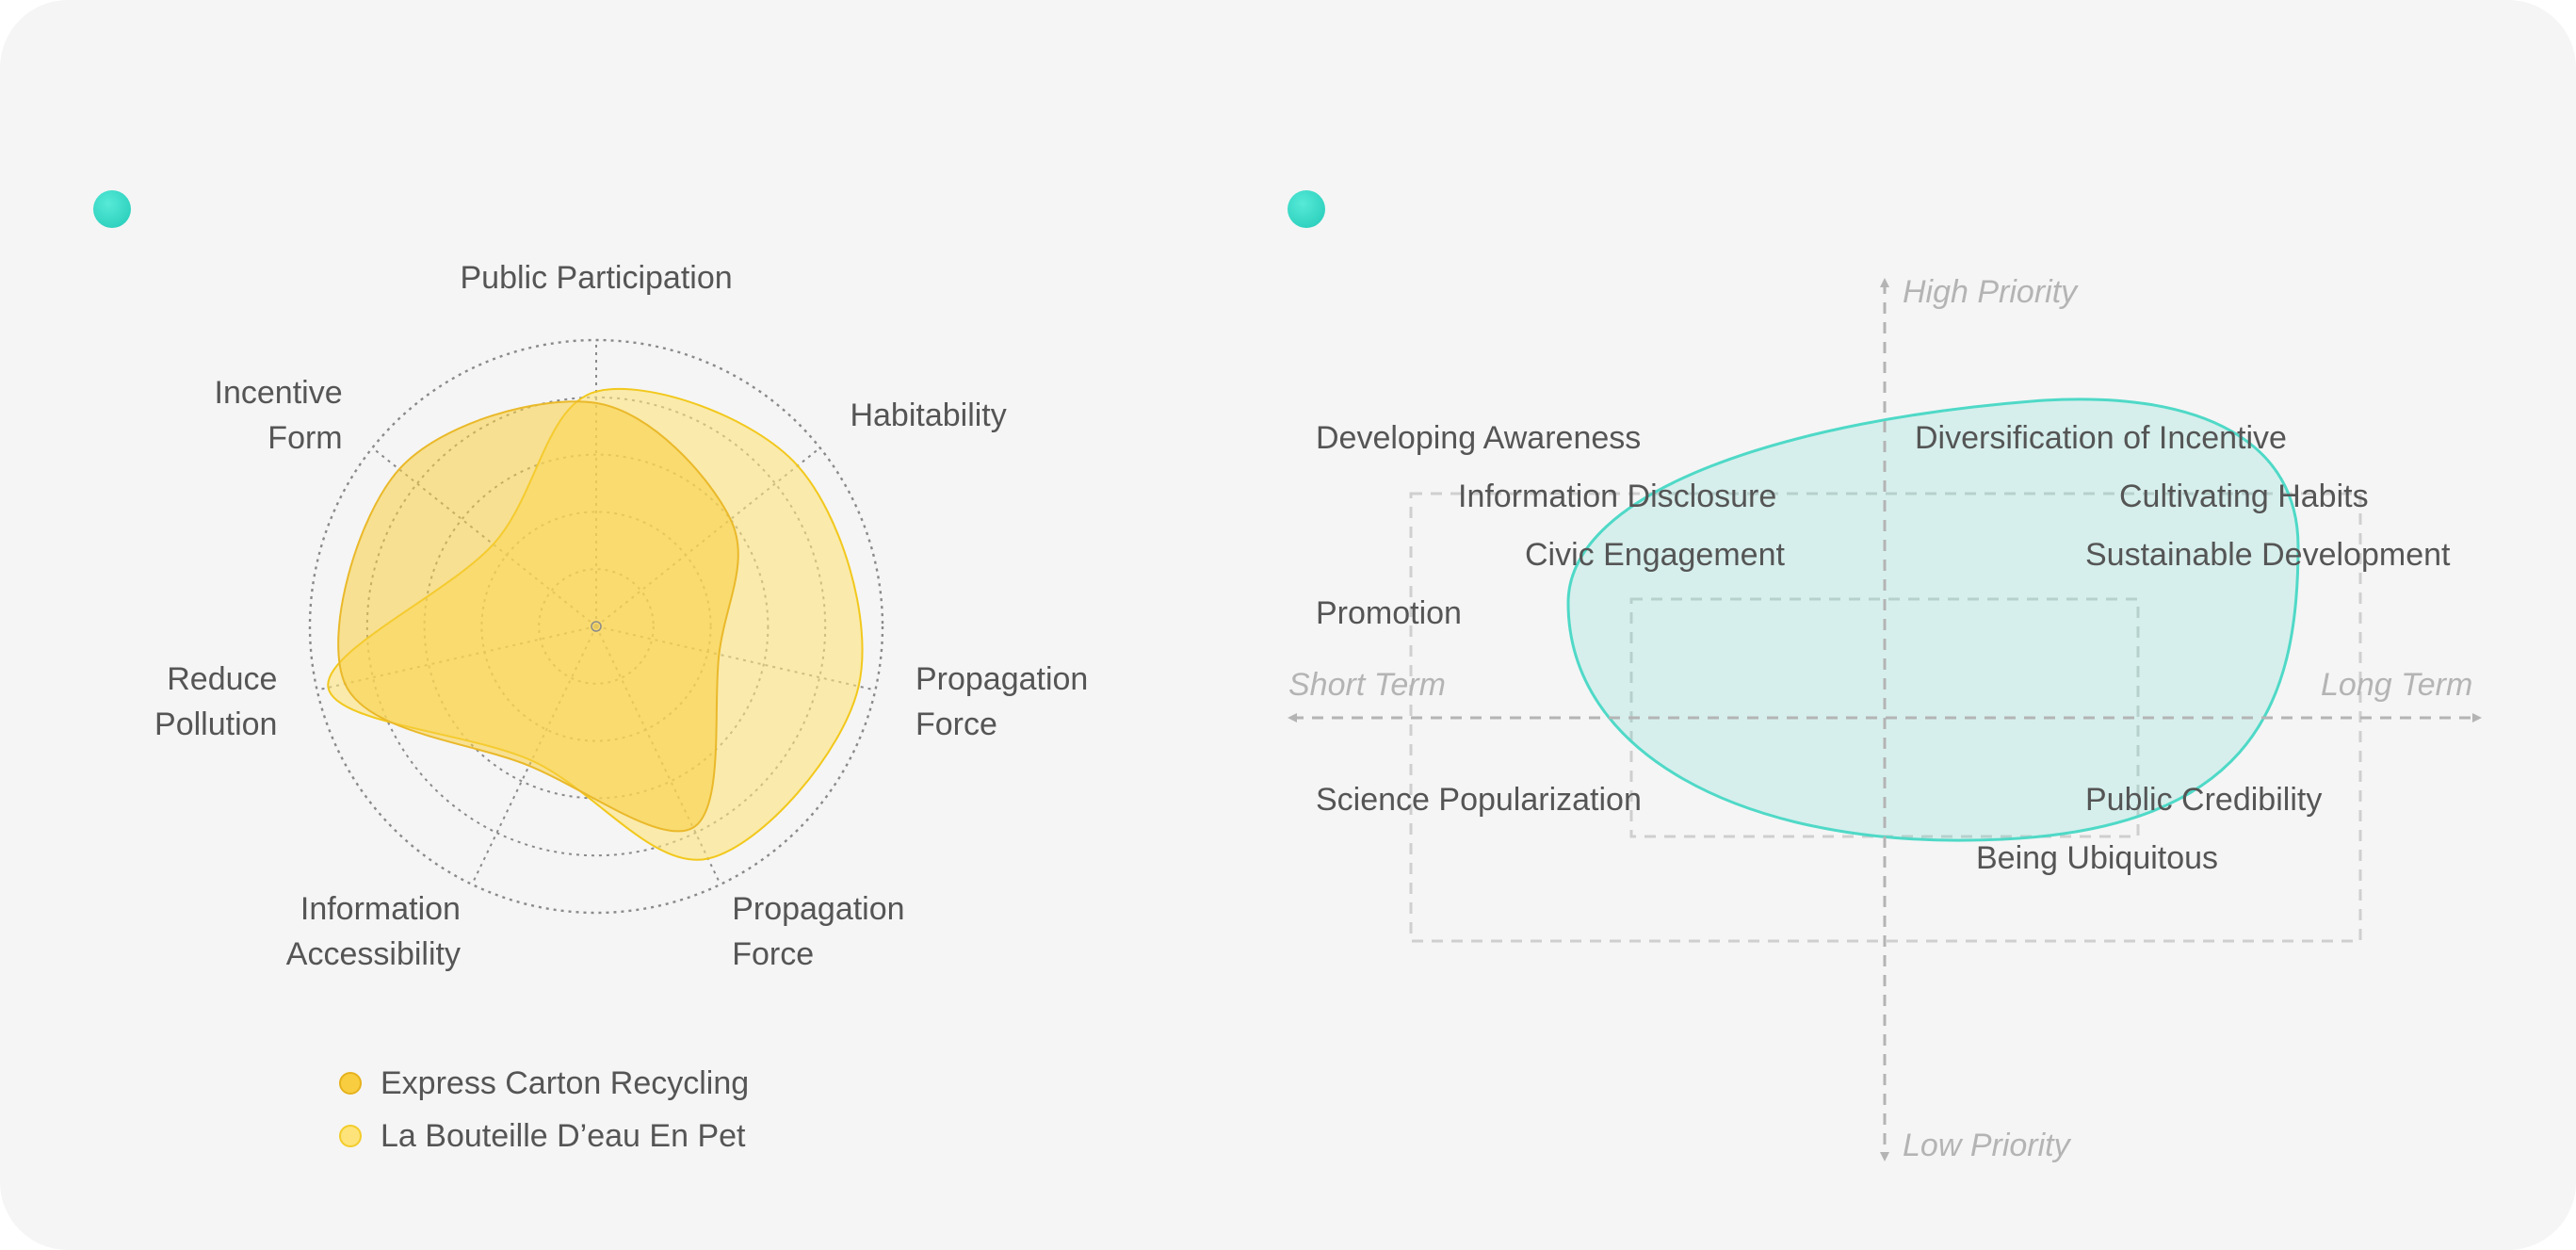 This screenshot has height=1250, width=2576. What do you see at coordinates (380, 909) in the screenshot?
I see `radar-axis-label-line: Information` at bounding box center [380, 909].